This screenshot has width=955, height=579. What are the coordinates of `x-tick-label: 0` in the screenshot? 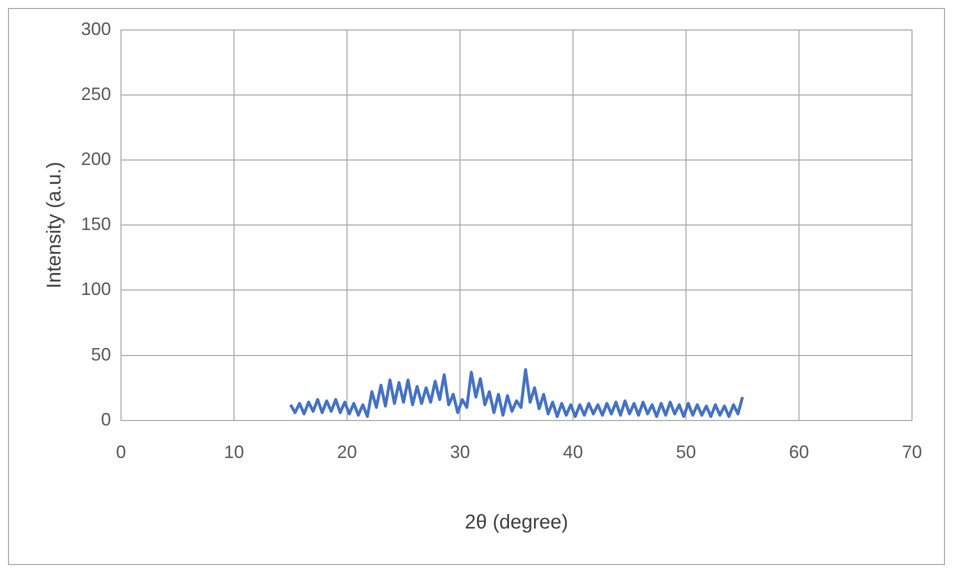 It's located at (121, 452).